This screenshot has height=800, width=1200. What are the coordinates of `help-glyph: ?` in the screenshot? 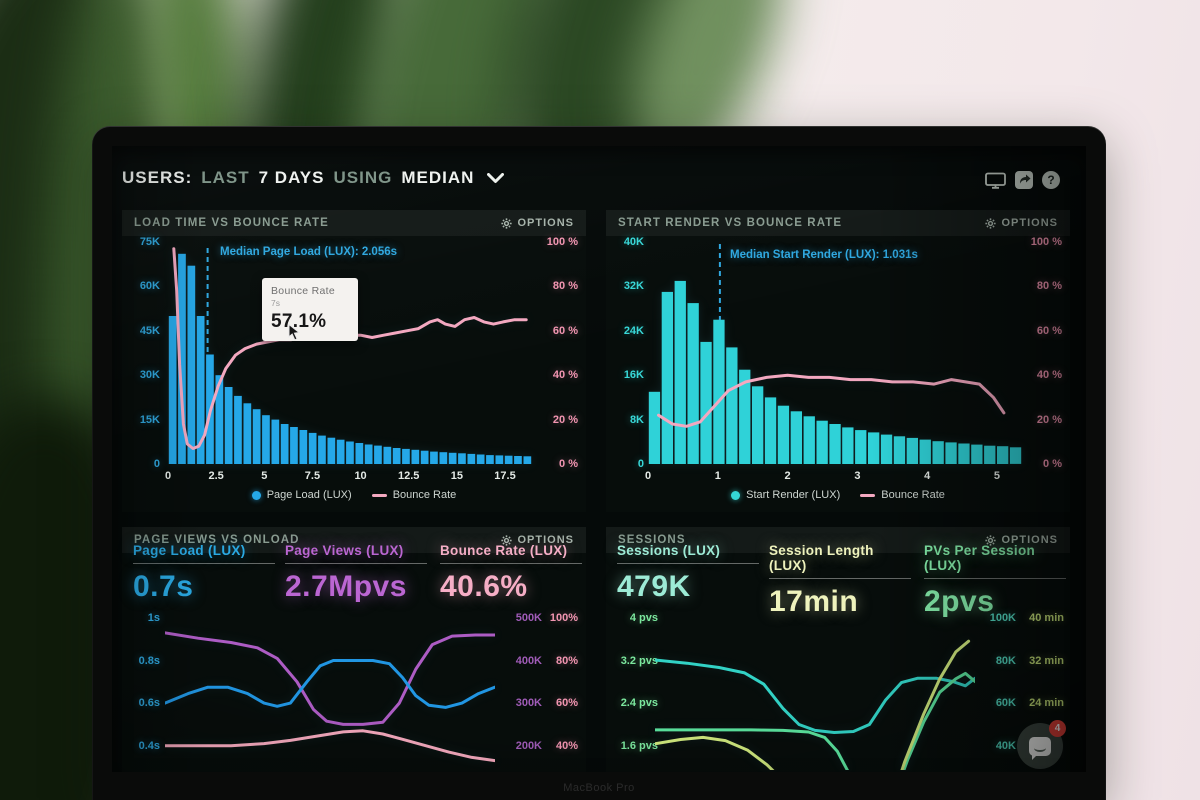 It's located at (1051, 180).